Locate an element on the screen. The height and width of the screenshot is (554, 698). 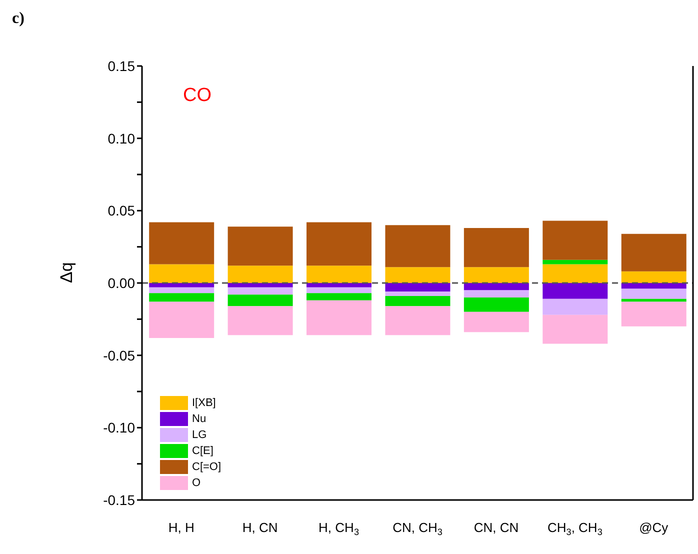
x-tick-label: CN, CN is located at coordinates (496, 527).